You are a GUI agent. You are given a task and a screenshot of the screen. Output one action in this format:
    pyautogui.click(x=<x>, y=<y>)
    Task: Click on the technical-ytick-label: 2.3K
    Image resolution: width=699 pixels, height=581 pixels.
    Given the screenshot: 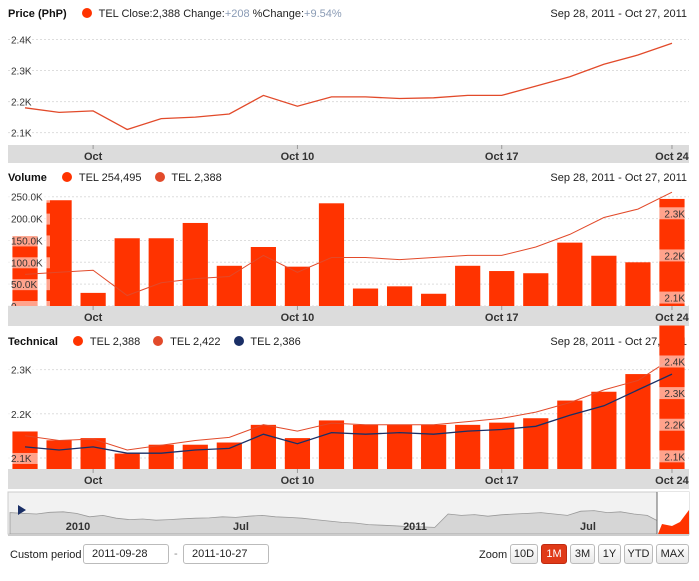 What is the action you would take?
    pyautogui.click(x=21, y=371)
    